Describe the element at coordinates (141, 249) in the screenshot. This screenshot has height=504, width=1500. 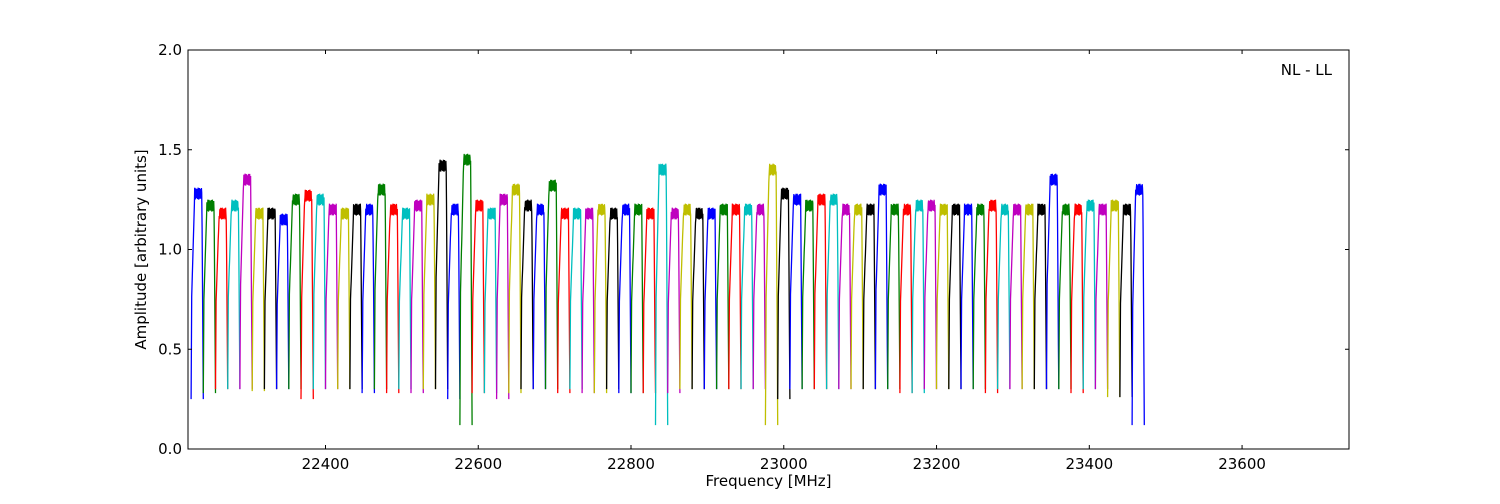
I see `y-axis-label: Amplitude [arbitrary units]` at that location.